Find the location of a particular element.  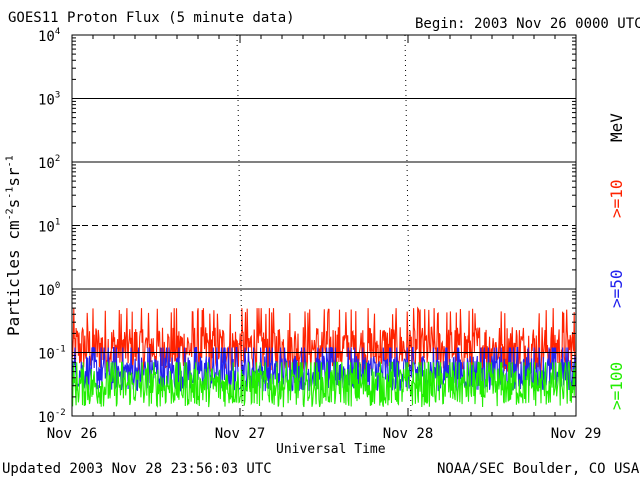

x-tick-label: Nov 28 is located at coordinates (408, 434).